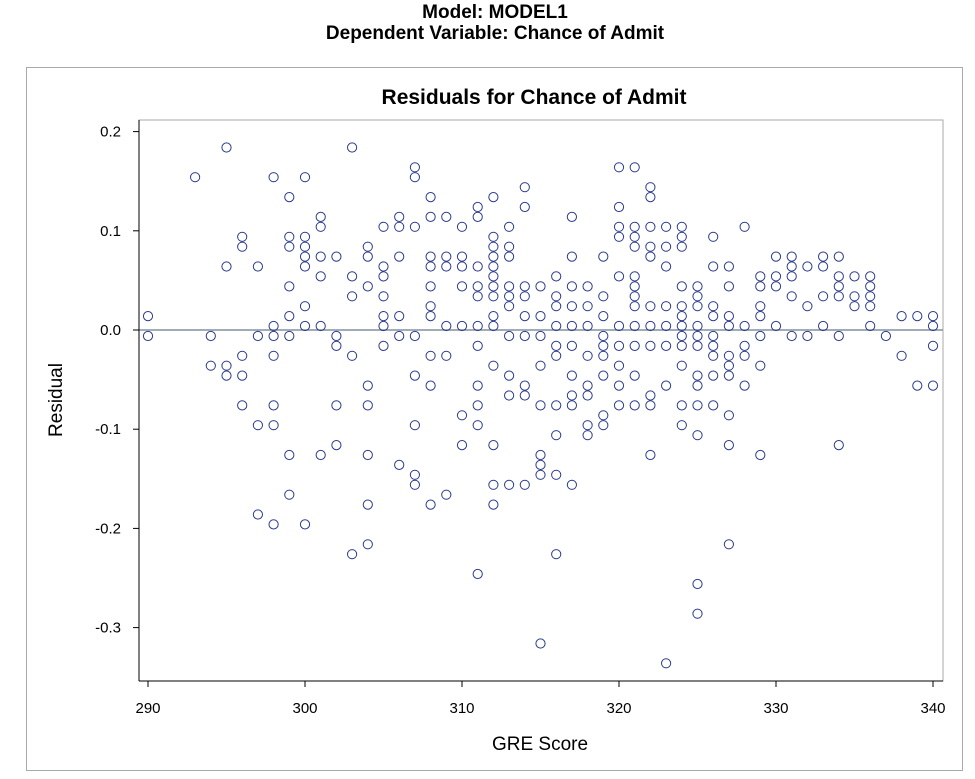 The image size is (975, 779). What do you see at coordinates (540, 744) in the screenshot?
I see `x-axis-label: GRE Score` at bounding box center [540, 744].